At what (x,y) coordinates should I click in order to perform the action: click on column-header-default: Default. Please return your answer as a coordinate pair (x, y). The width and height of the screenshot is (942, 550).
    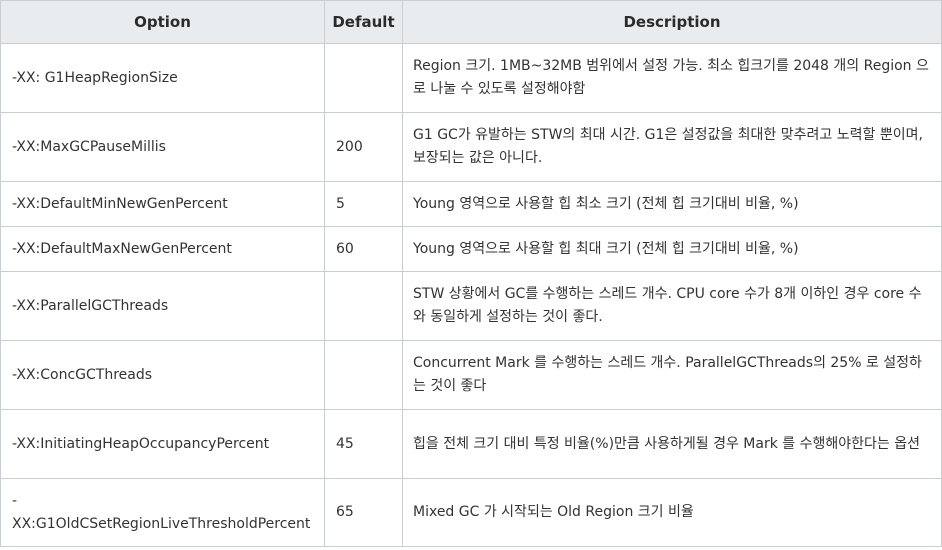
    Looking at the image, I should click on (363, 22).